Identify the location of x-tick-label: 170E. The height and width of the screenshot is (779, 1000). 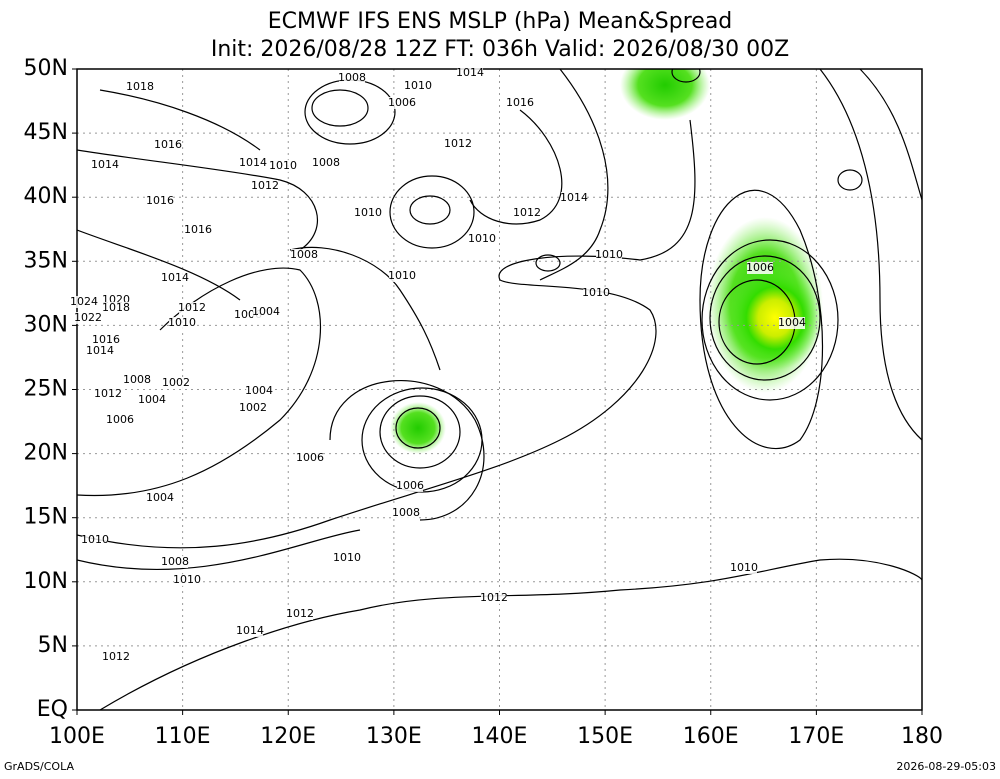
(816, 736).